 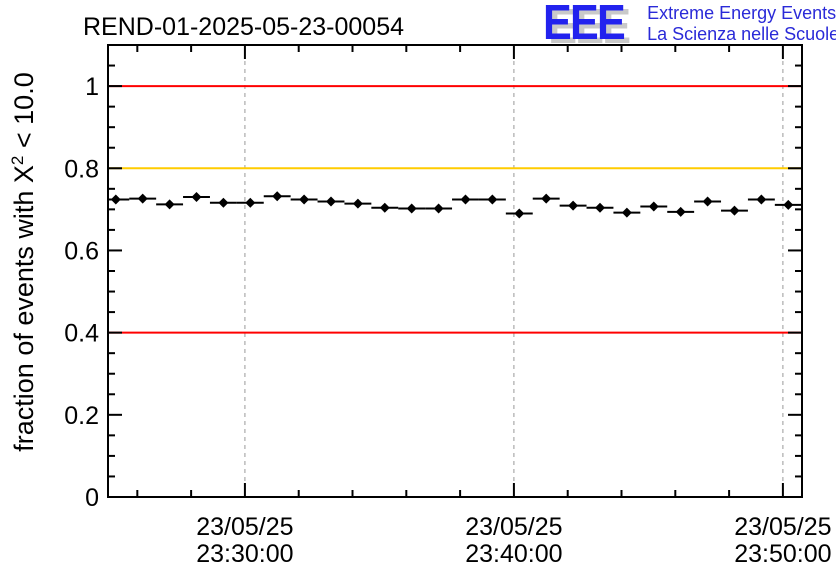 I want to click on data-series, so click(x=455, y=205).